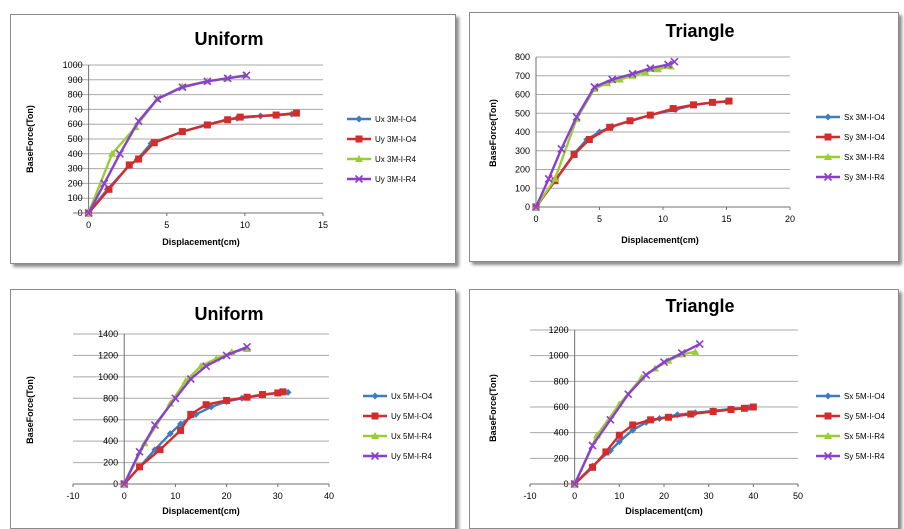 The width and height of the screenshot is (904, 529). Describe the element at coordinates (709, 496) in the screenshot. I see `x-tick-label: 30` at that location.